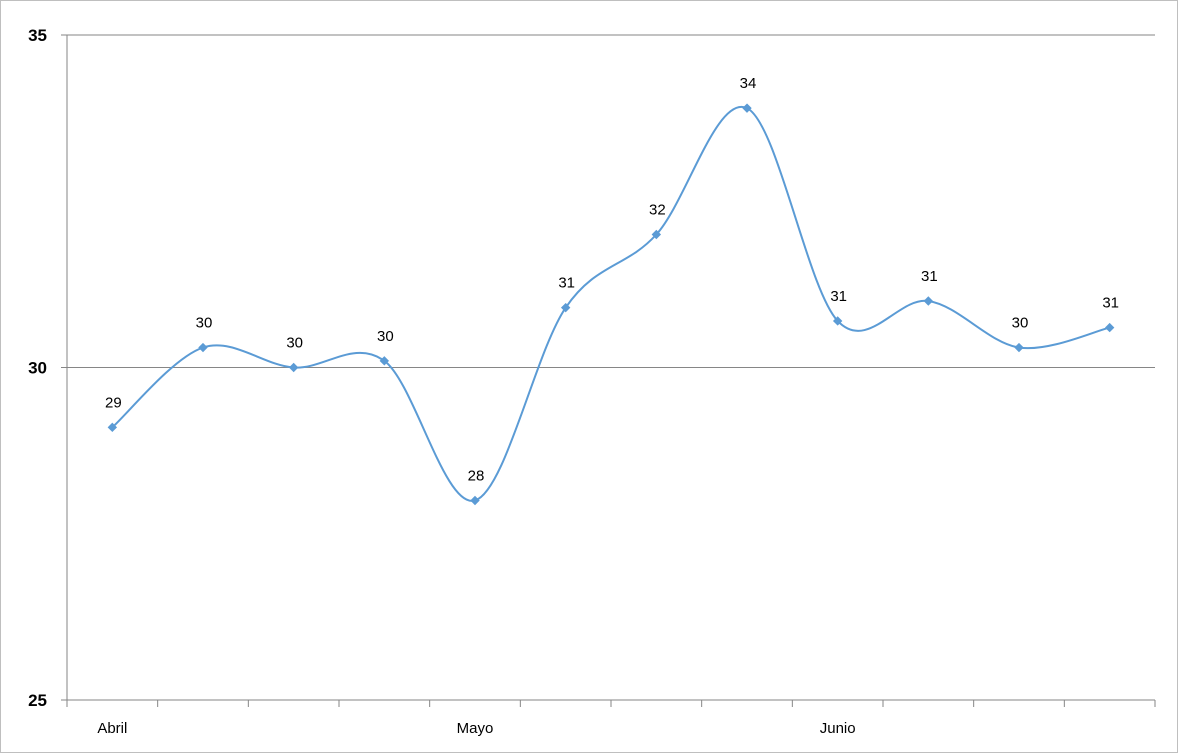 This screenshot has width=1178, height=753. I want to click on data-label-10: 30, so click(1020, 323).